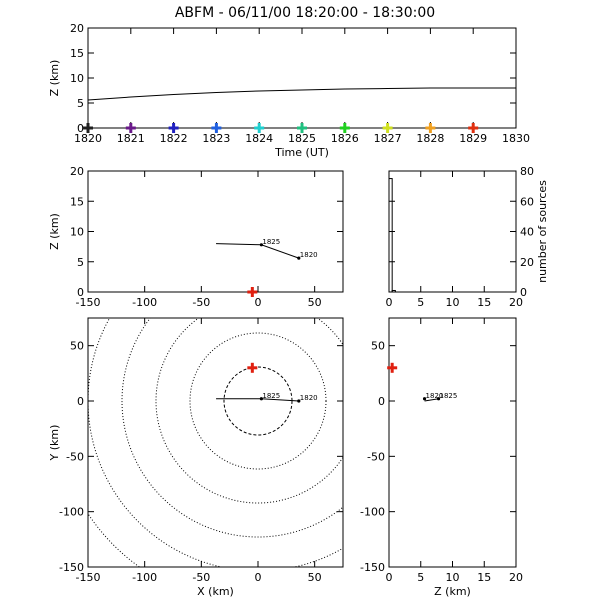 The height and width of the screenshot is (600, 600). Describe the element at coordinates (258, 302) in the screenshot. I see `xz_view-xtick-label: 0` at that location.